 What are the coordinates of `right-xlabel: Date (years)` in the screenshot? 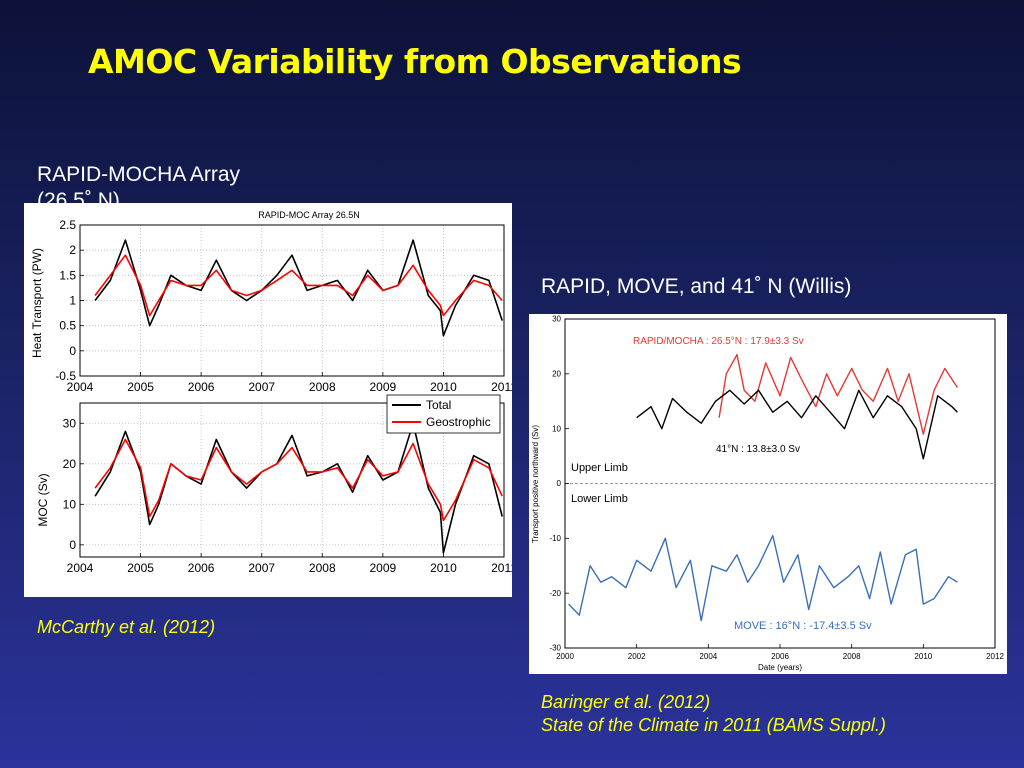 It's located at (780, 667).